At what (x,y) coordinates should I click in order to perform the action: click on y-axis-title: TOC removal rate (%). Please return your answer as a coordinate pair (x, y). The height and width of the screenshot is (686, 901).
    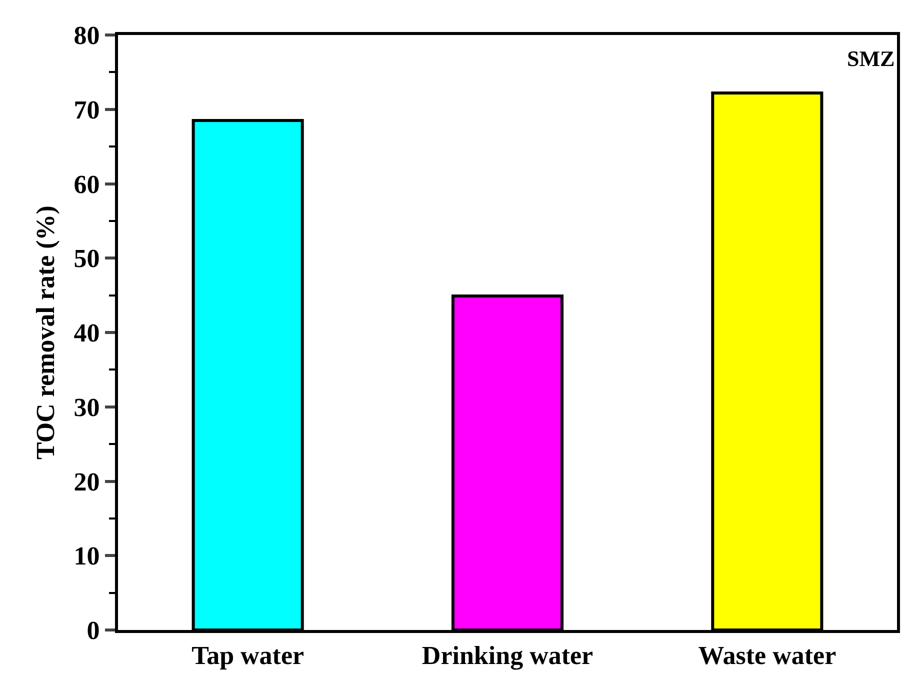
    Looking at the image, I should click on (45, 333).